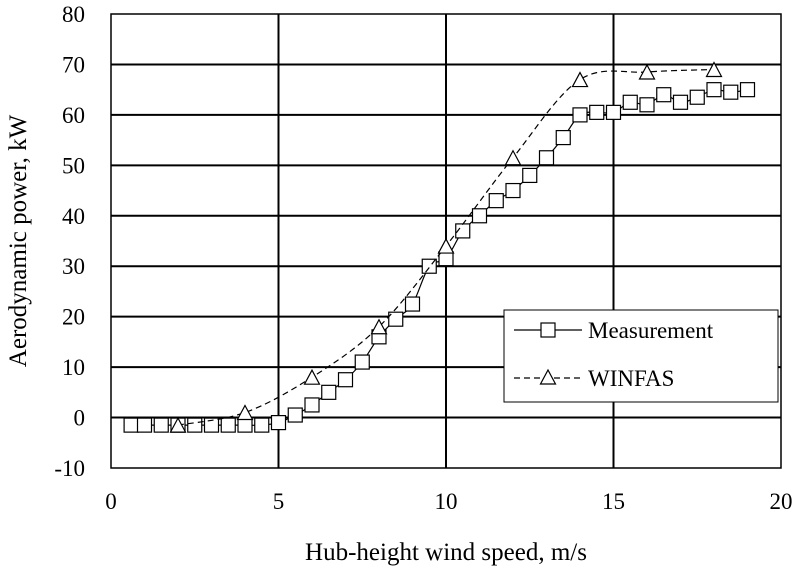 The image size is (800, 572). I want to click on x-tick-label: 20, so click(781, 501).